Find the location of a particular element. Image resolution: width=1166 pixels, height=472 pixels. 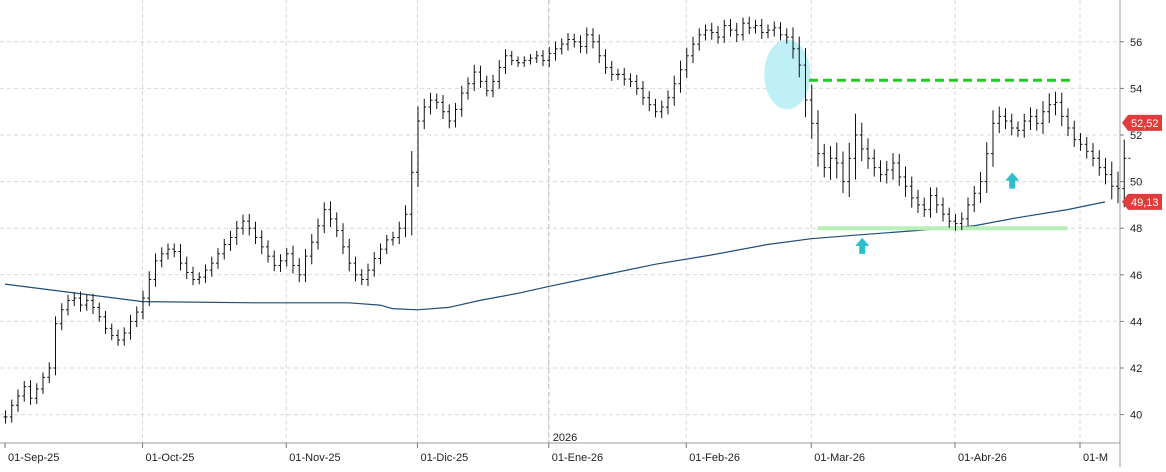

price-label-text: 52,52 is located at coordinates (1145, 124).